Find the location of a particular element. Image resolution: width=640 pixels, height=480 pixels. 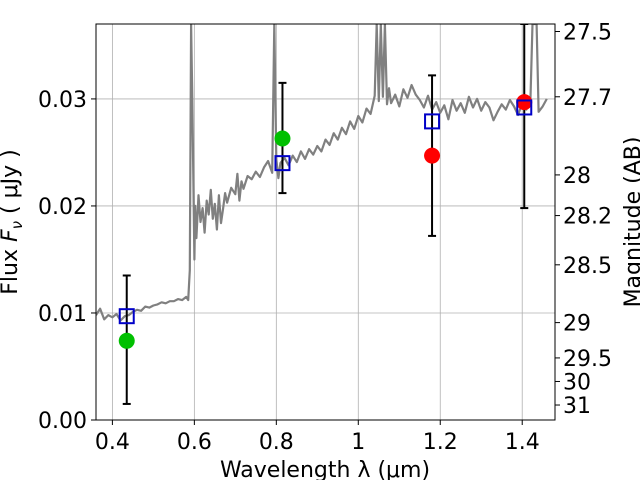

x-tick-label: 0.8 is located at coordinates (276, 442).